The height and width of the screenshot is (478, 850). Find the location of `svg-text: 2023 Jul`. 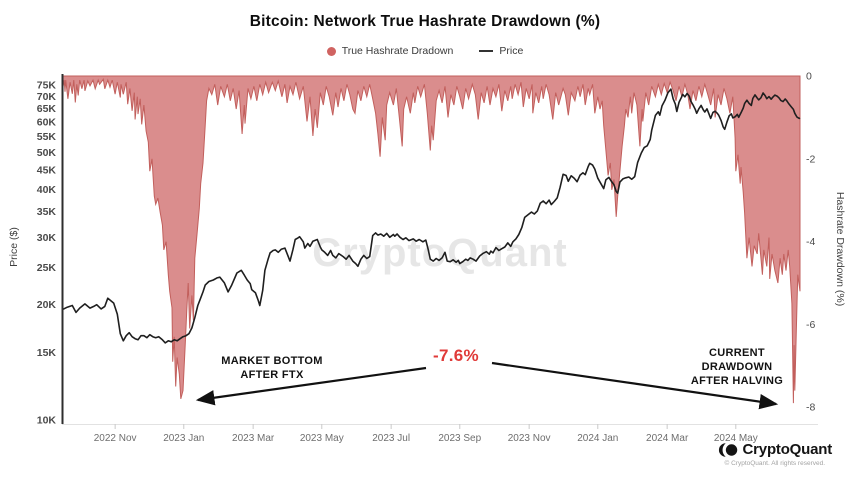

svg-text: 2023 Jul is located at coordinates (391, 438).